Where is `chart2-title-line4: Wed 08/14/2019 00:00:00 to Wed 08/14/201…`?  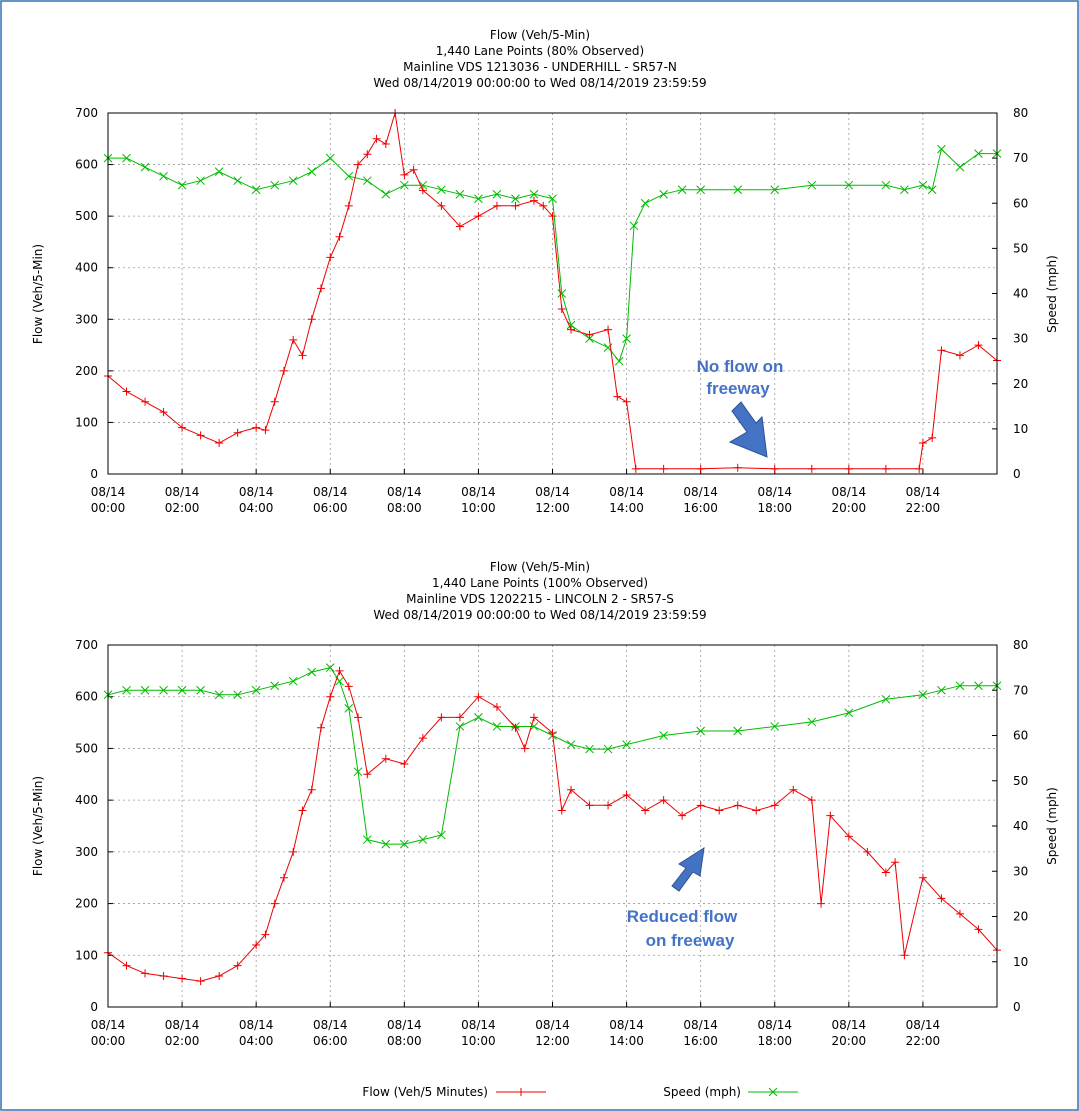 chart2-title-line4: Wed 08/14/2019 00:00:00 to Wed 08/14/201… is located at coordinates (539, 615).